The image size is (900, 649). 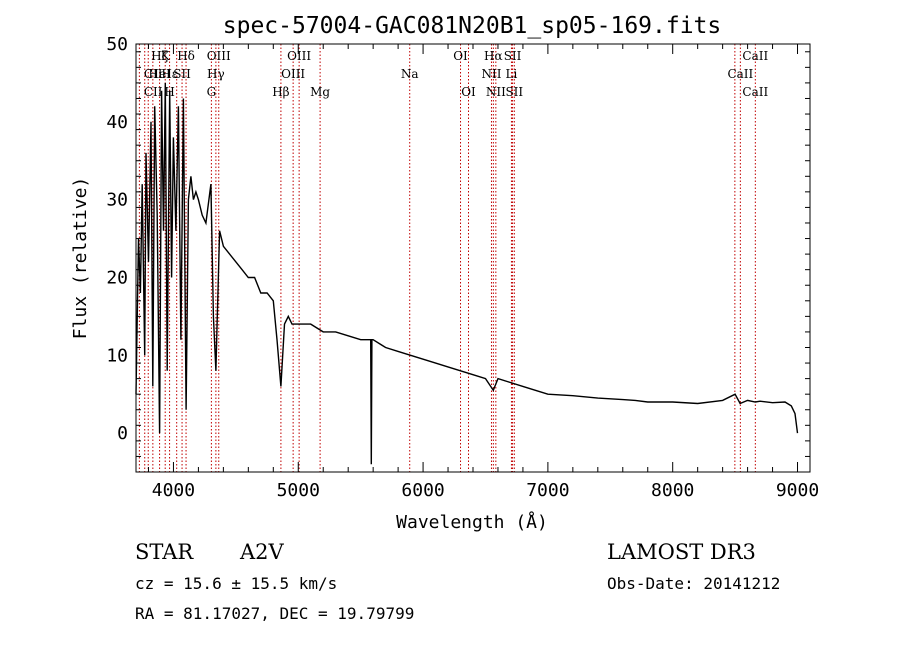 I want to click on redshift-cz: cz = 15.6 ± 15.5 km/s, so click(x=236, y=583).